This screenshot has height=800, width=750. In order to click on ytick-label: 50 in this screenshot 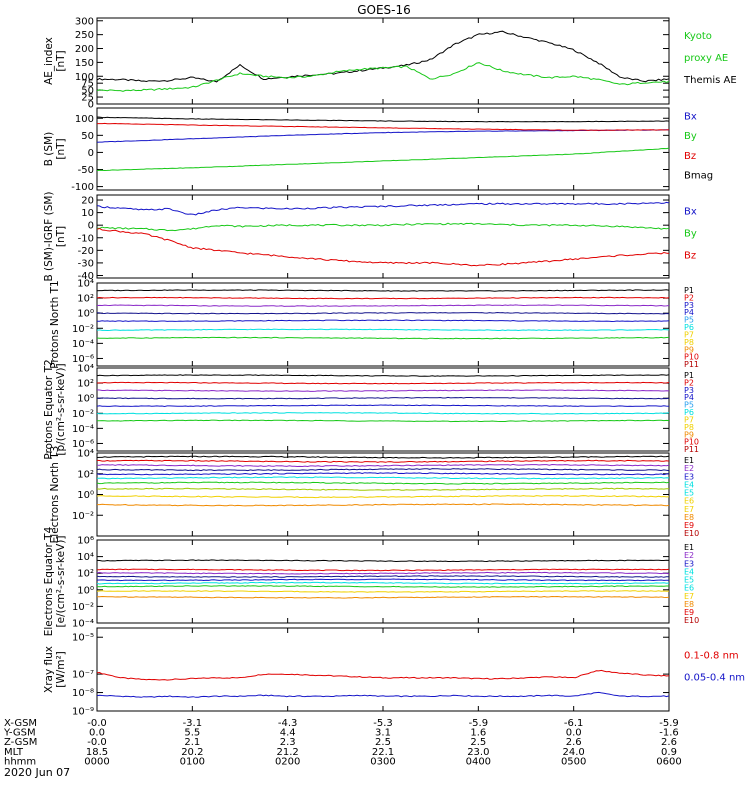, I will do `click(87, 136)`.